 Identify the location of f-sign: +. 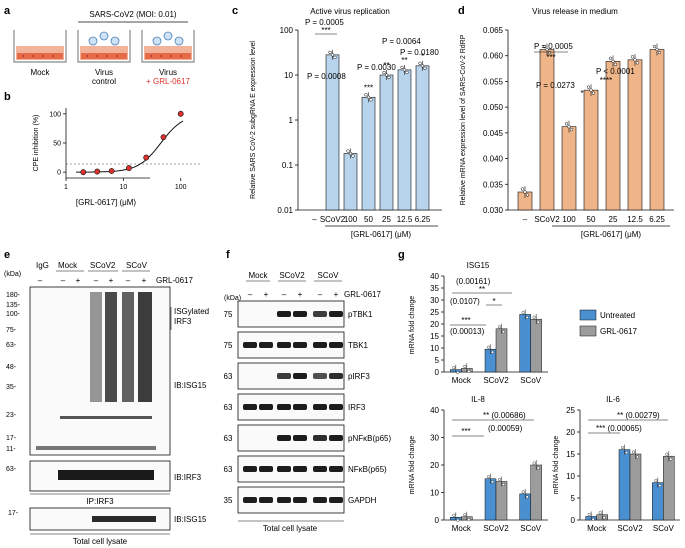
(336, 294).